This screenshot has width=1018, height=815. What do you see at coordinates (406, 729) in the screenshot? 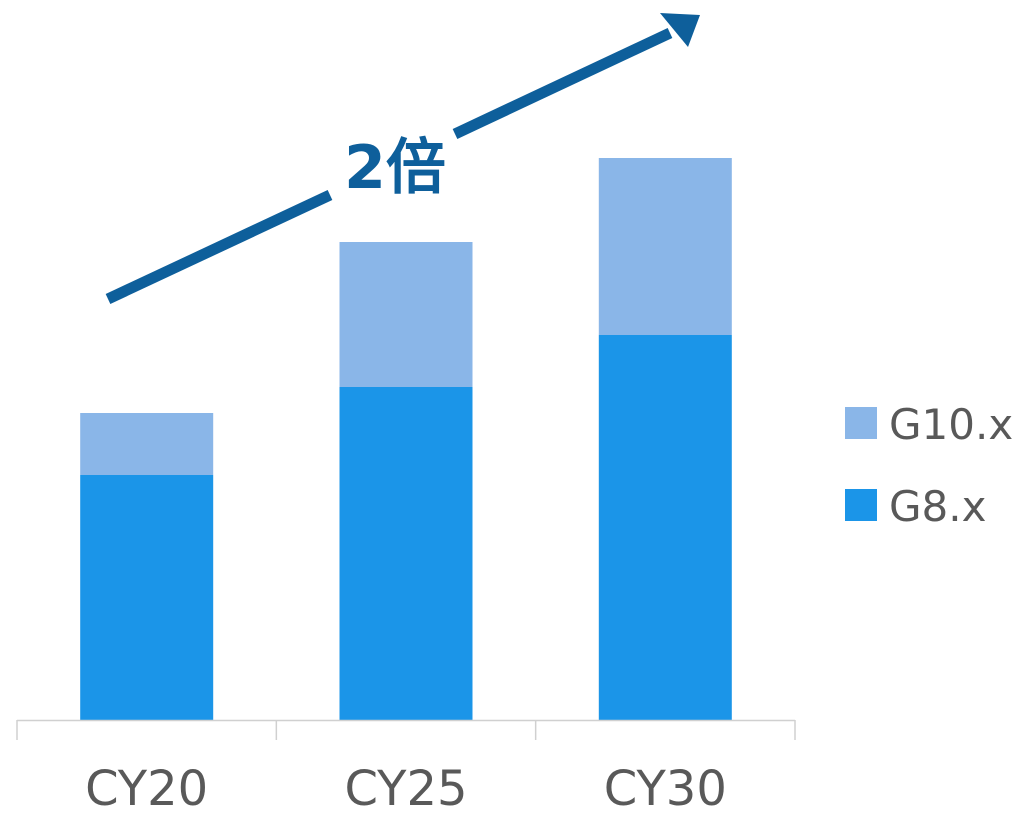
I see `x-axis` at bounding box center [406, 729].